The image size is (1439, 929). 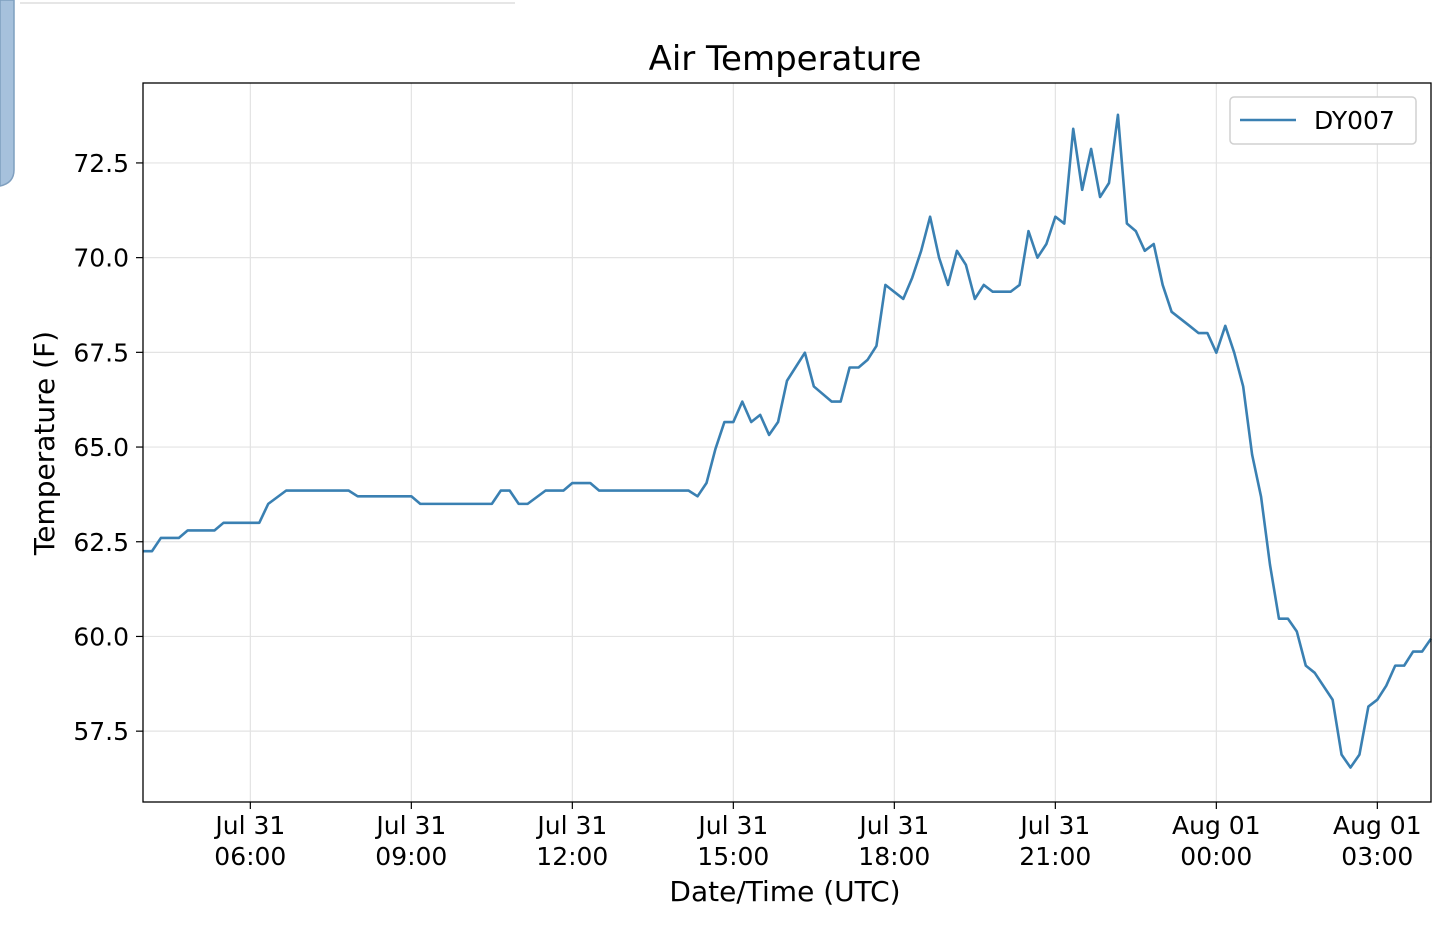 What do you see at coordinates (101, 636) in the screenshot?
I see `y-tick-label: 60.0` at bounding box center [101, 636].